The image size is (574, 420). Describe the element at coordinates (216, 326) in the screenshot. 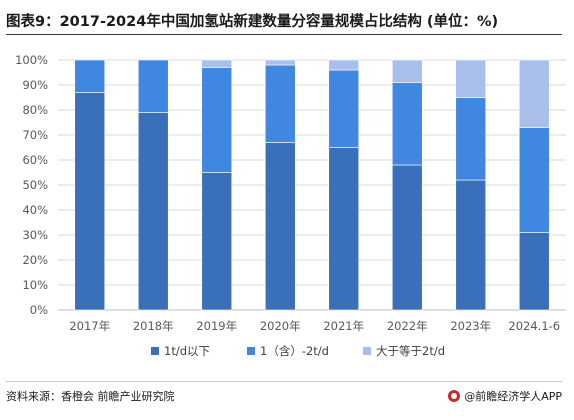

I see `x-tick-label: 2019年` at that location.